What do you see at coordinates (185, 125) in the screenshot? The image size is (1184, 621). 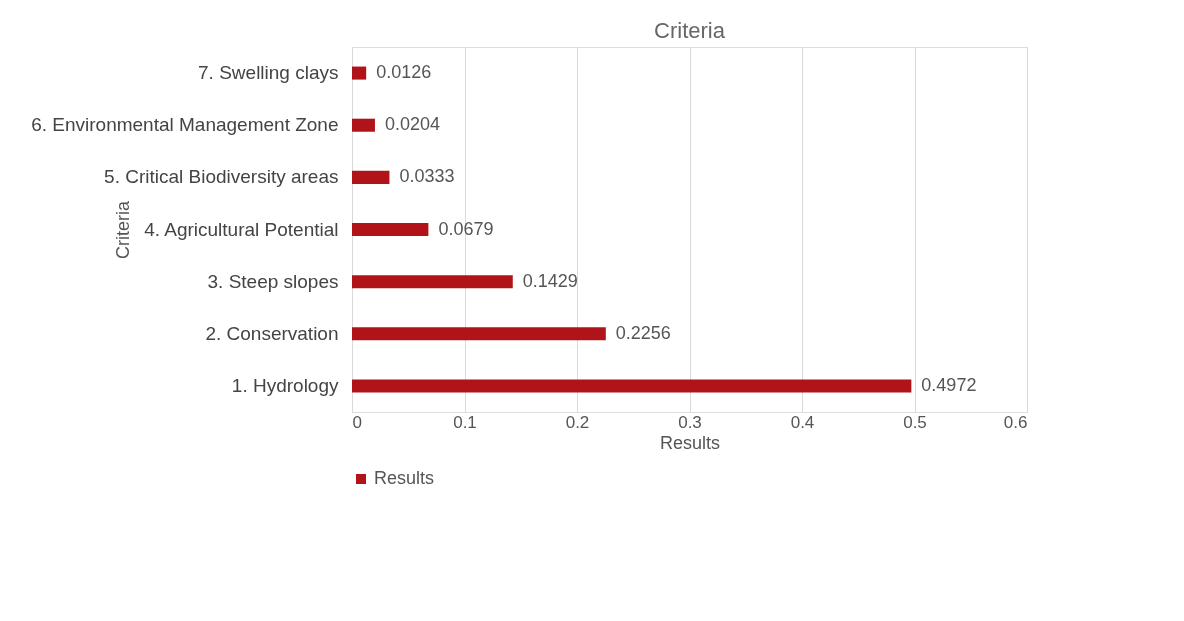 I see `y-tick-label: 6. Environmental Management Zone` at bounding box center [185, 125].